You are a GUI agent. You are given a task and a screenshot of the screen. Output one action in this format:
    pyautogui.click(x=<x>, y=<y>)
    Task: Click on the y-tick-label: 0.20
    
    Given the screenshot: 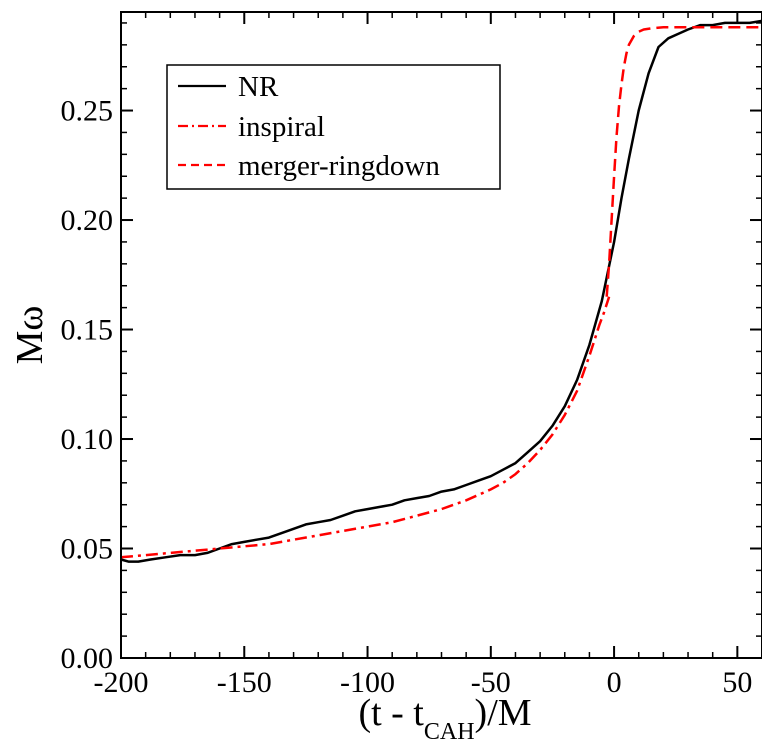 What is the action you would take?
    pyautogui.click(x=87, y=220)
    